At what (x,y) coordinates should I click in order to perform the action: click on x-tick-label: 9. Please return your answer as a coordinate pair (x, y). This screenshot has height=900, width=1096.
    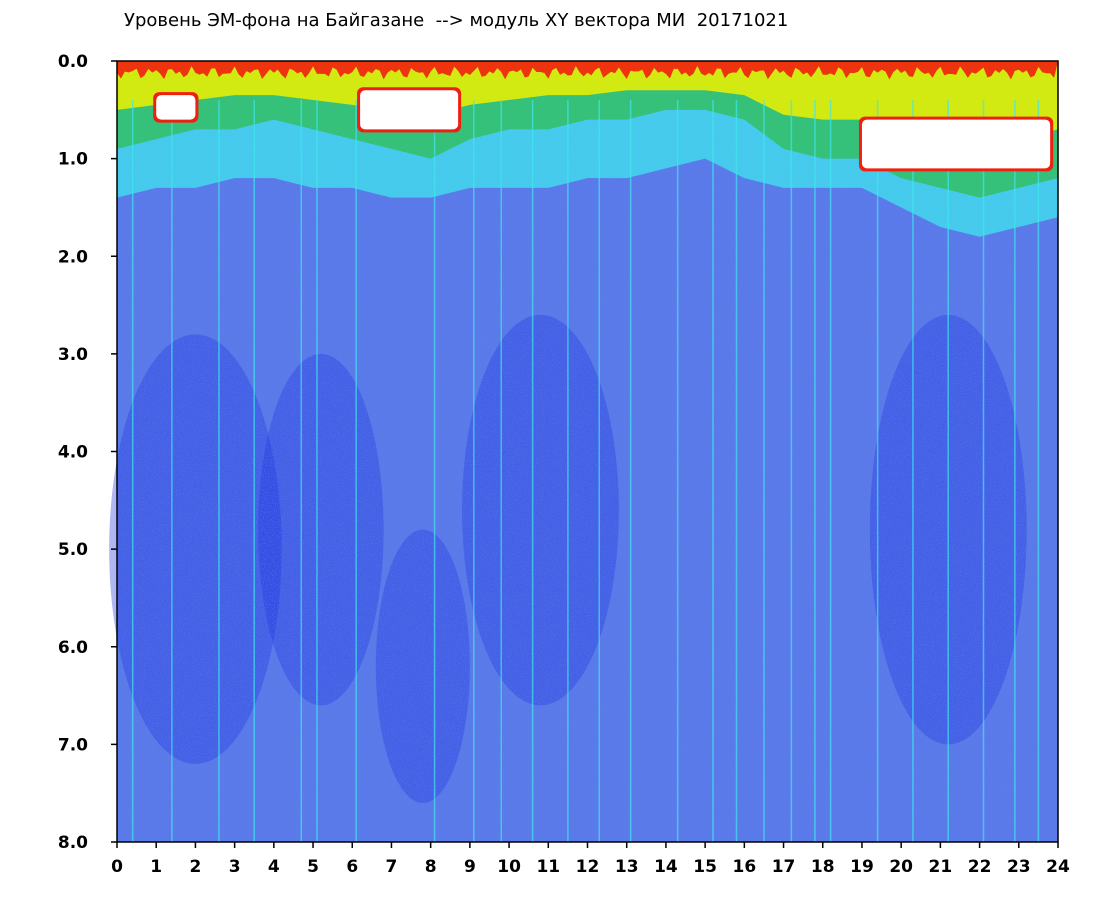
    Looking at the image, I should click on (470, 867).